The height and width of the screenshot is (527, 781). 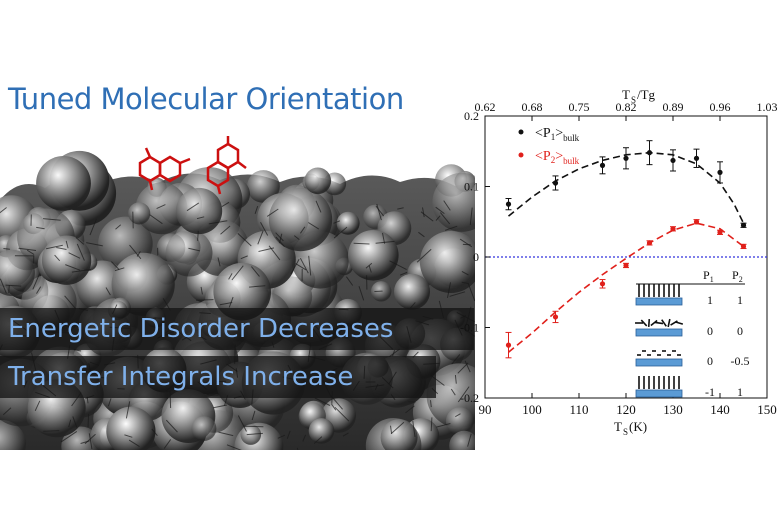 I want to click on top-tick-label: 0.68, so click(x=532, y=107).